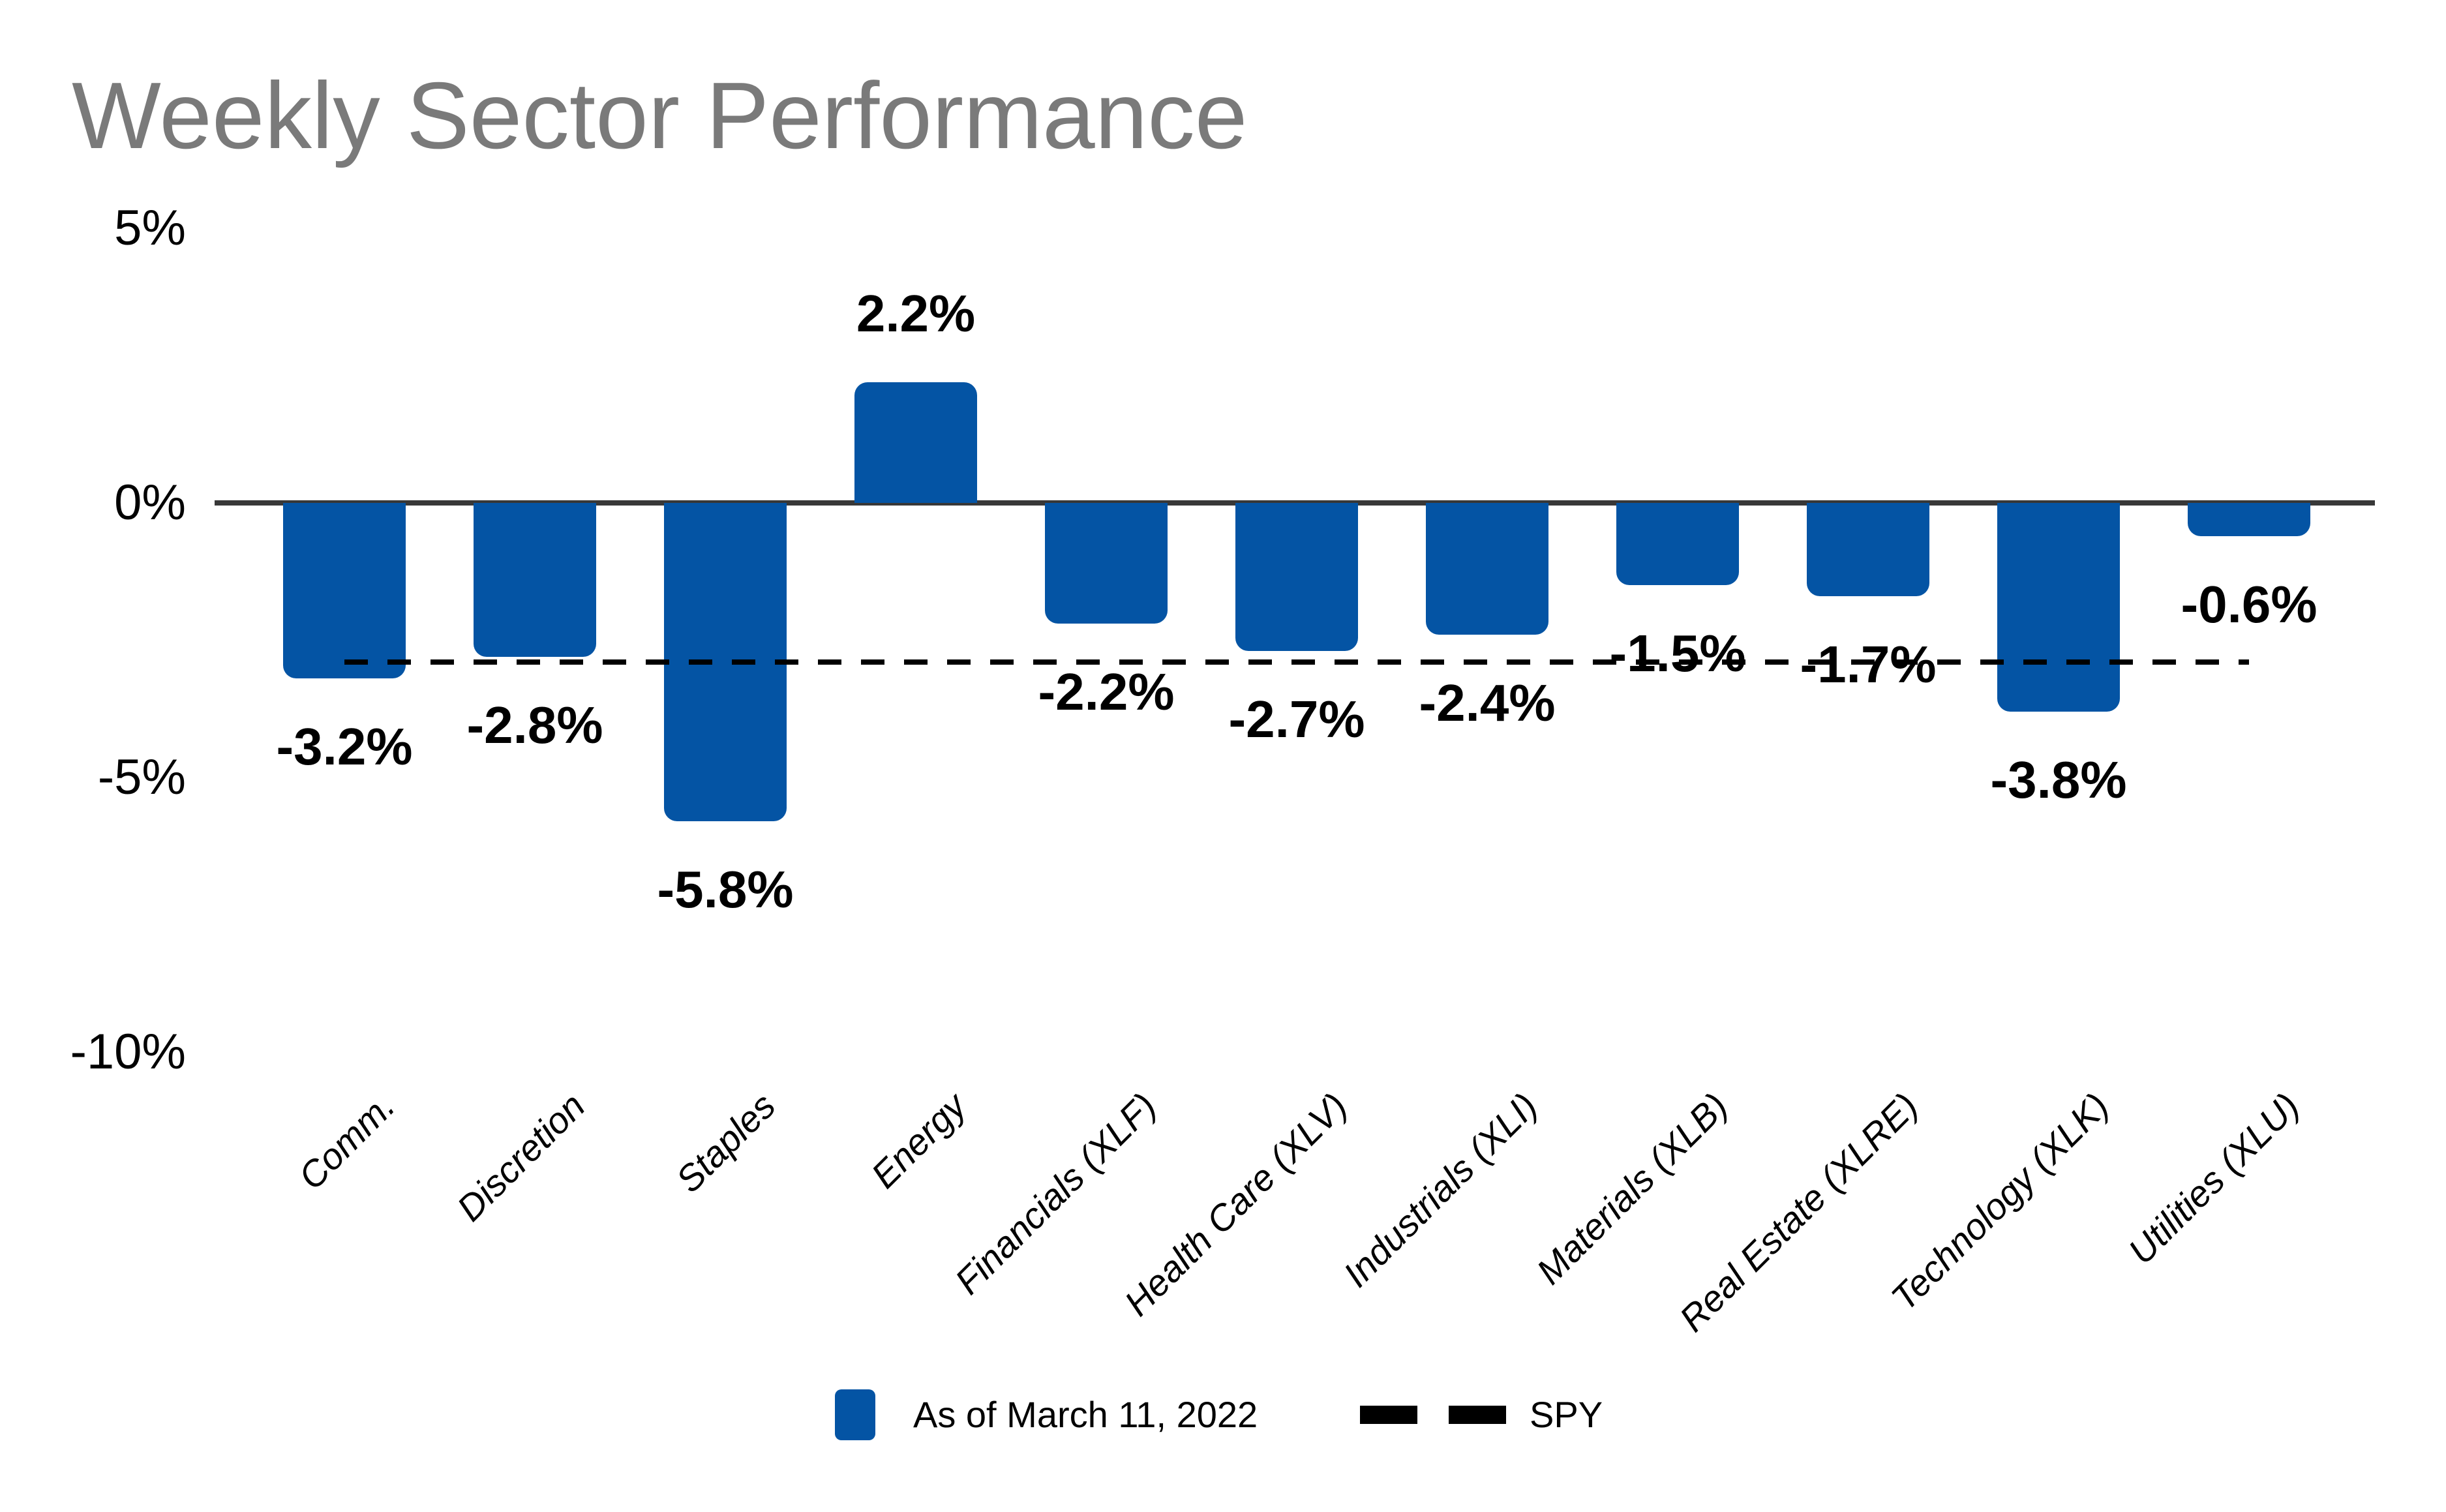 This screenshot has height=1512, width=2446. I want to click on bar-value-label: -1.5%, so click(1677, 653).